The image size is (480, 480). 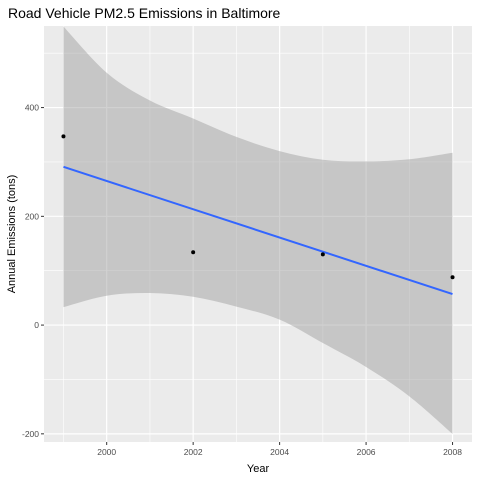 I want to click on y-axis-title: Annual Emissions (tons), so click(x=12, y=234).